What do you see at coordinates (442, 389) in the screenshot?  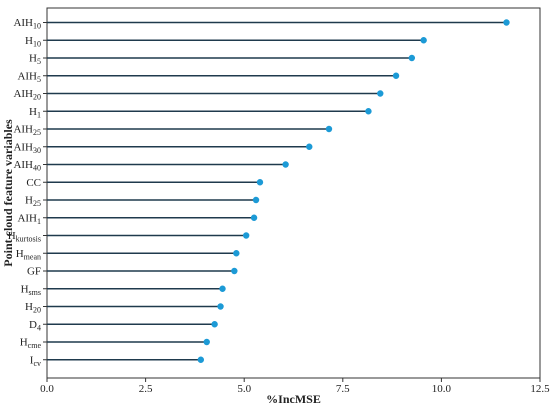 I see `x-tick-label: 10.0` at bounding box center [442, 389].